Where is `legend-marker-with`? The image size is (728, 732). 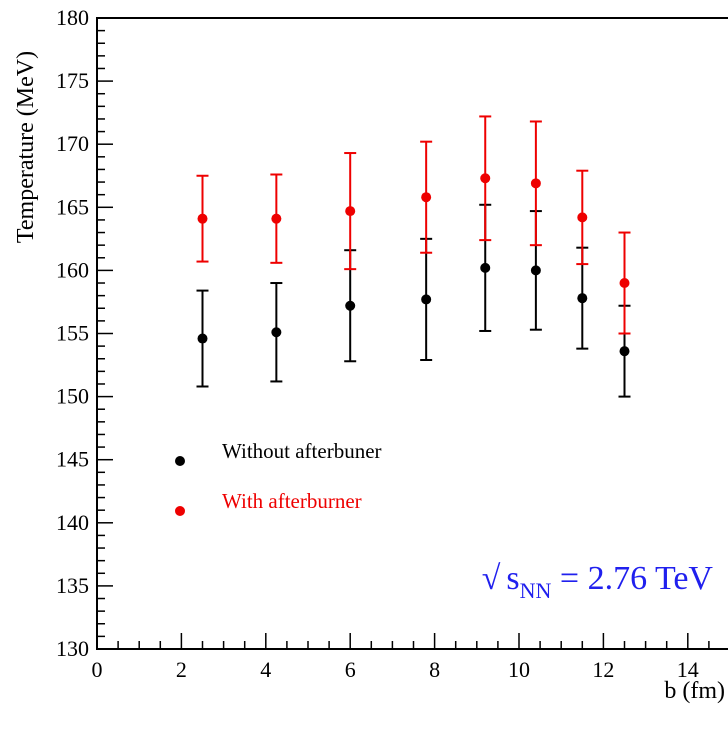
legend-marker-with is located at coordinates (180, 511).